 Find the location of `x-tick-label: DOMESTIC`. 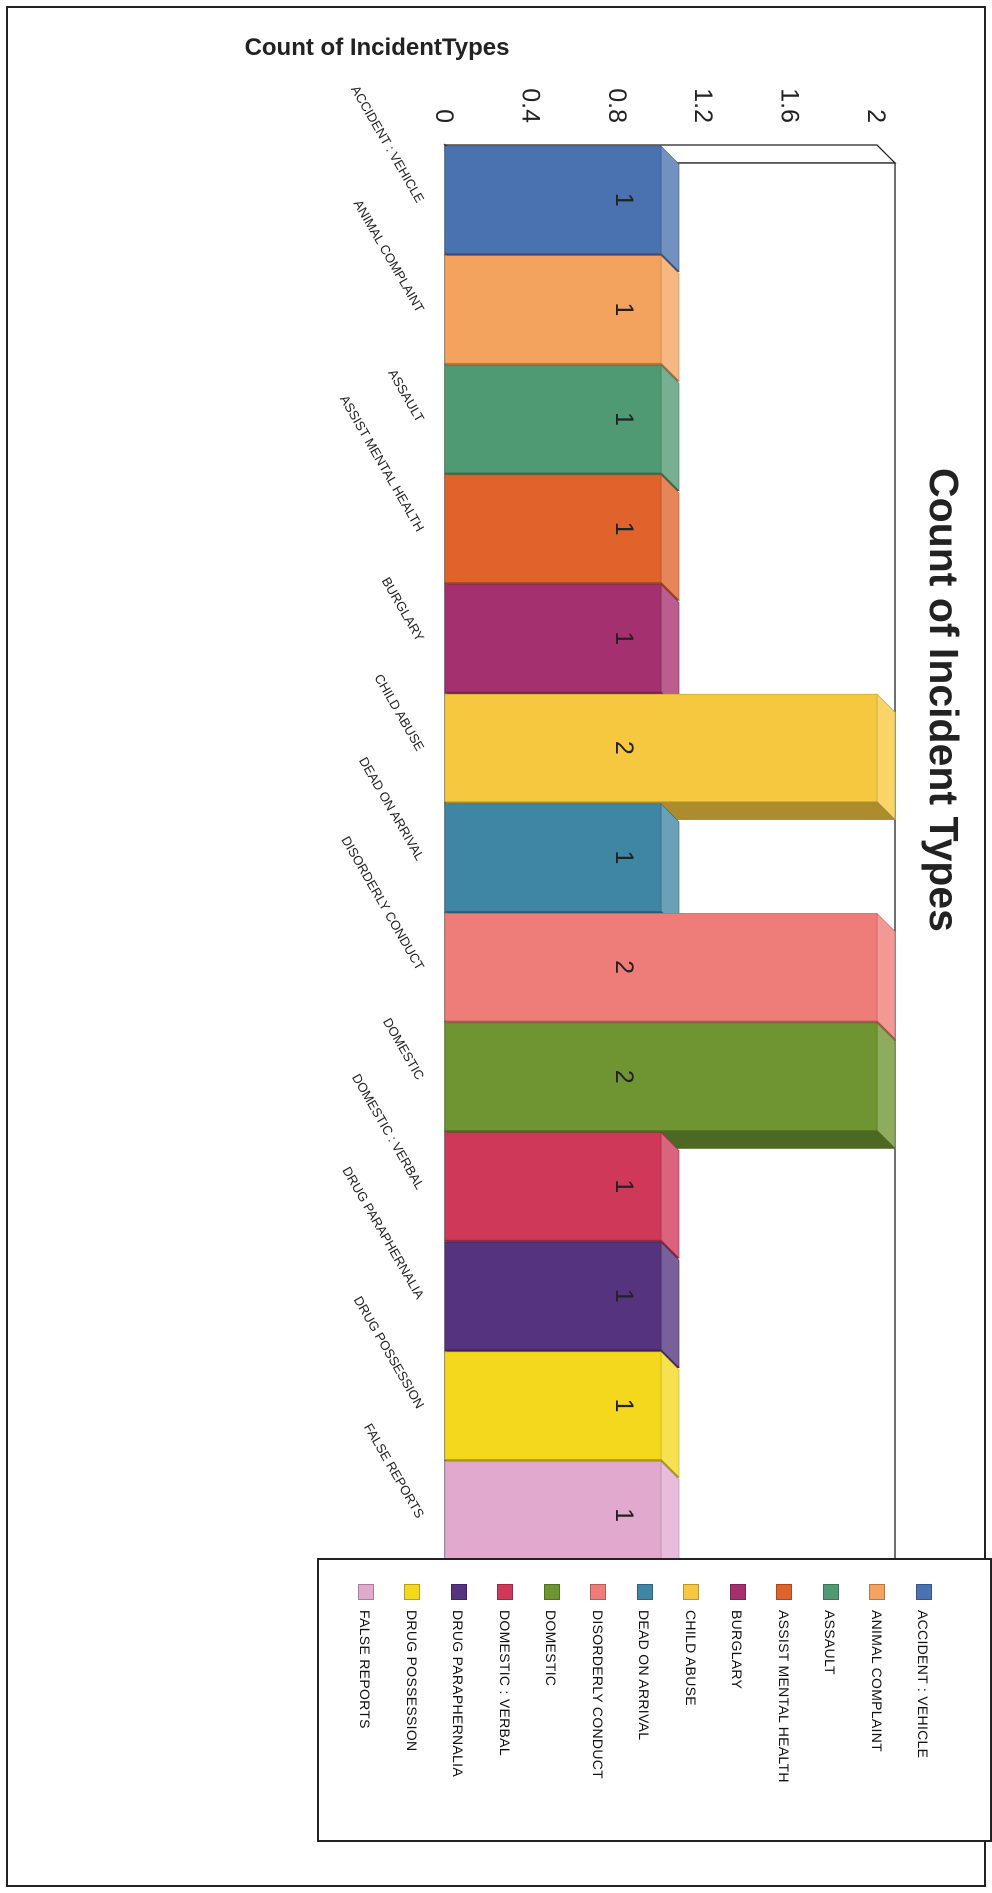

x-tick-label: DOMESTIC is located at coordinates (403, 1048).